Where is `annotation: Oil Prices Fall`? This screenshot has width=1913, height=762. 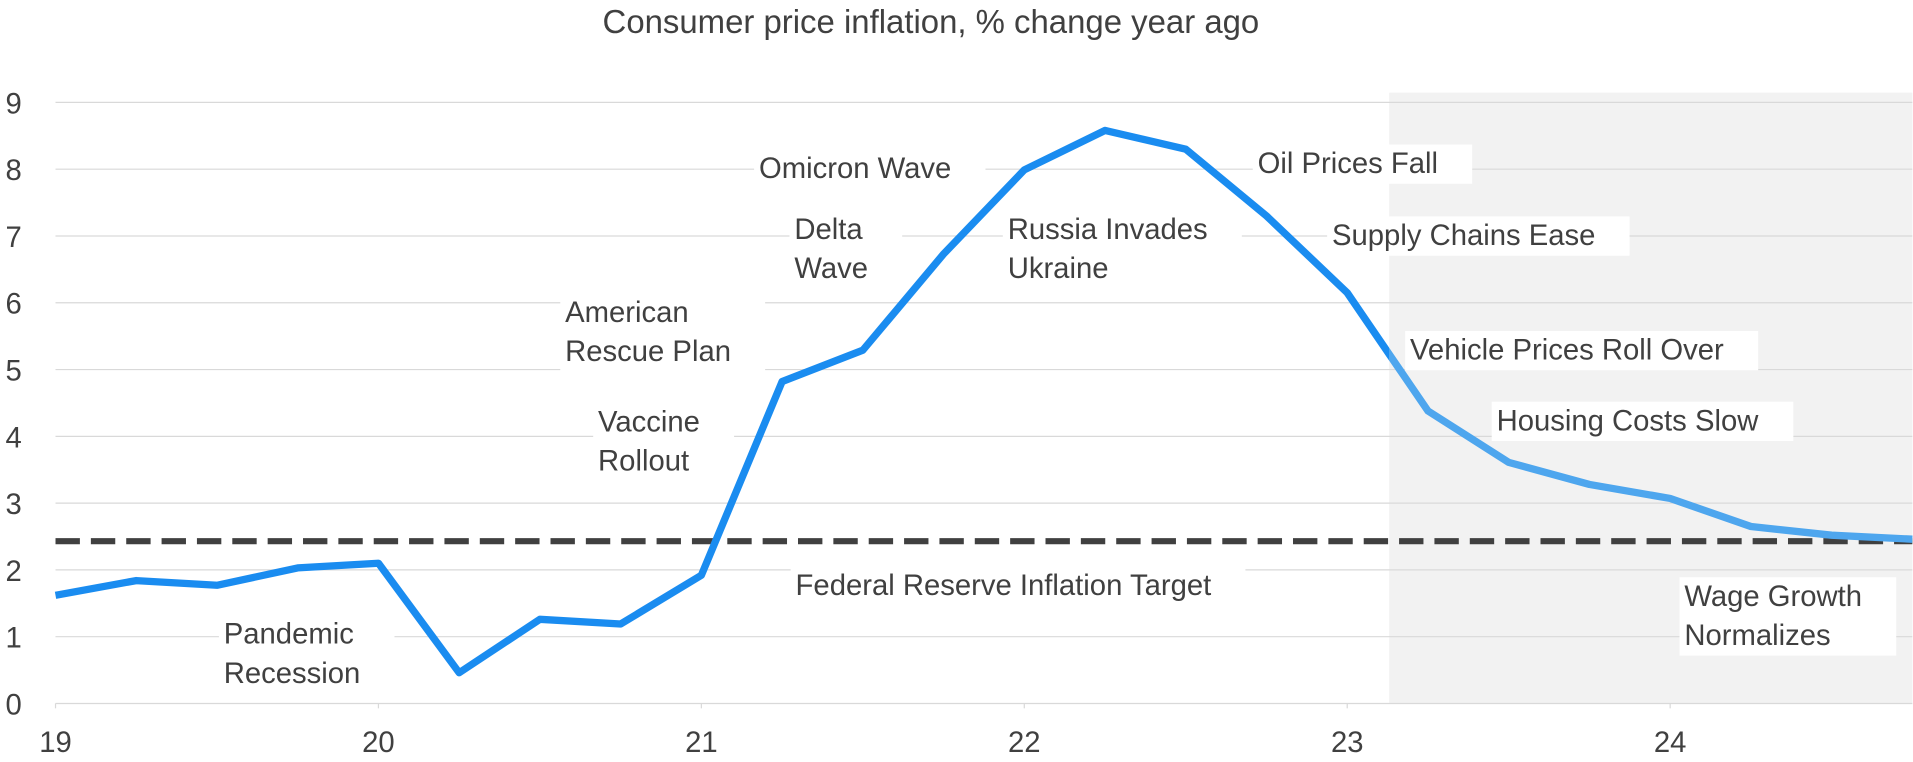 annotation: Oil Prices Fall is located at coordinates (1362, 164).